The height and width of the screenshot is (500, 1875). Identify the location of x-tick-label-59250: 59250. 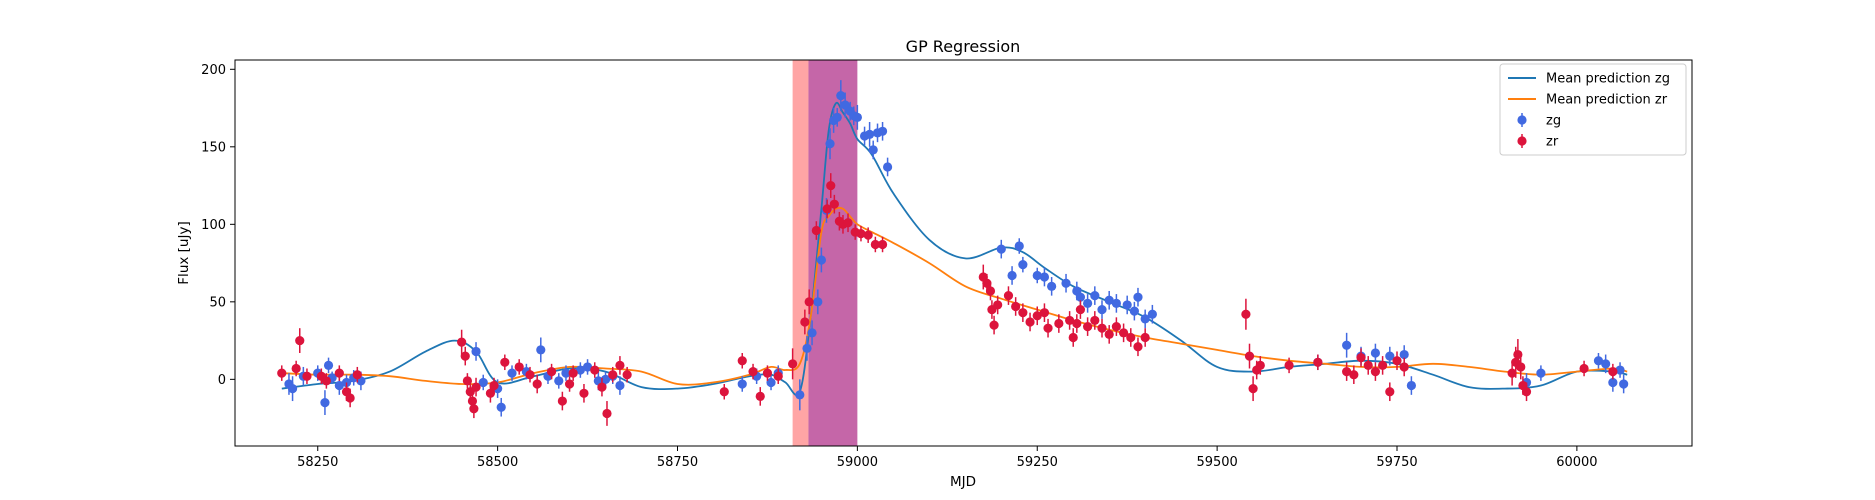
(1037, 462).